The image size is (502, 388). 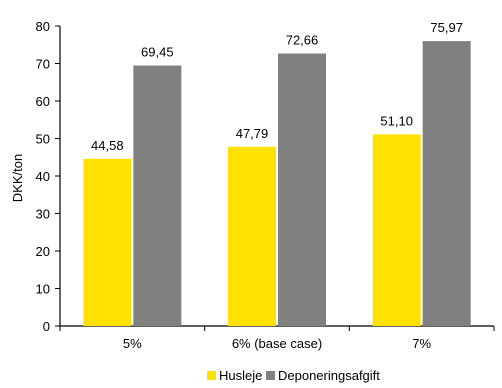 What do you see at coordinates (302, 40) in the screenshot?
I see `data-label: 72,66` at bounding box center [302, 40].